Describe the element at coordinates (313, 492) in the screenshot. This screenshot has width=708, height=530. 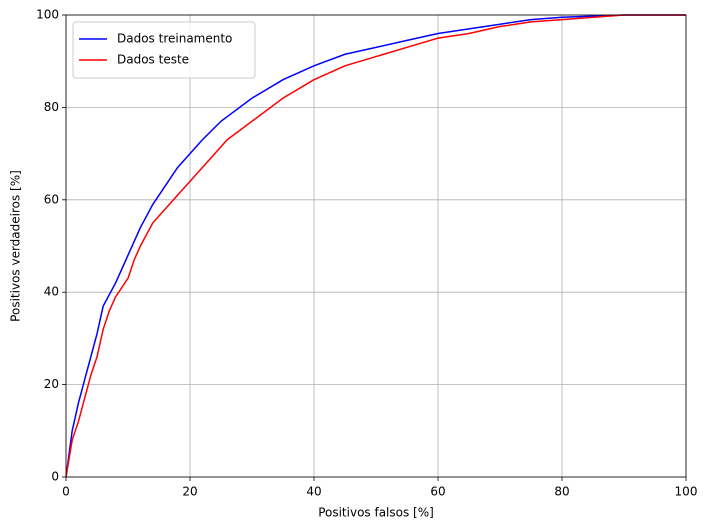
I see `x-tick-label: 40` at that location.